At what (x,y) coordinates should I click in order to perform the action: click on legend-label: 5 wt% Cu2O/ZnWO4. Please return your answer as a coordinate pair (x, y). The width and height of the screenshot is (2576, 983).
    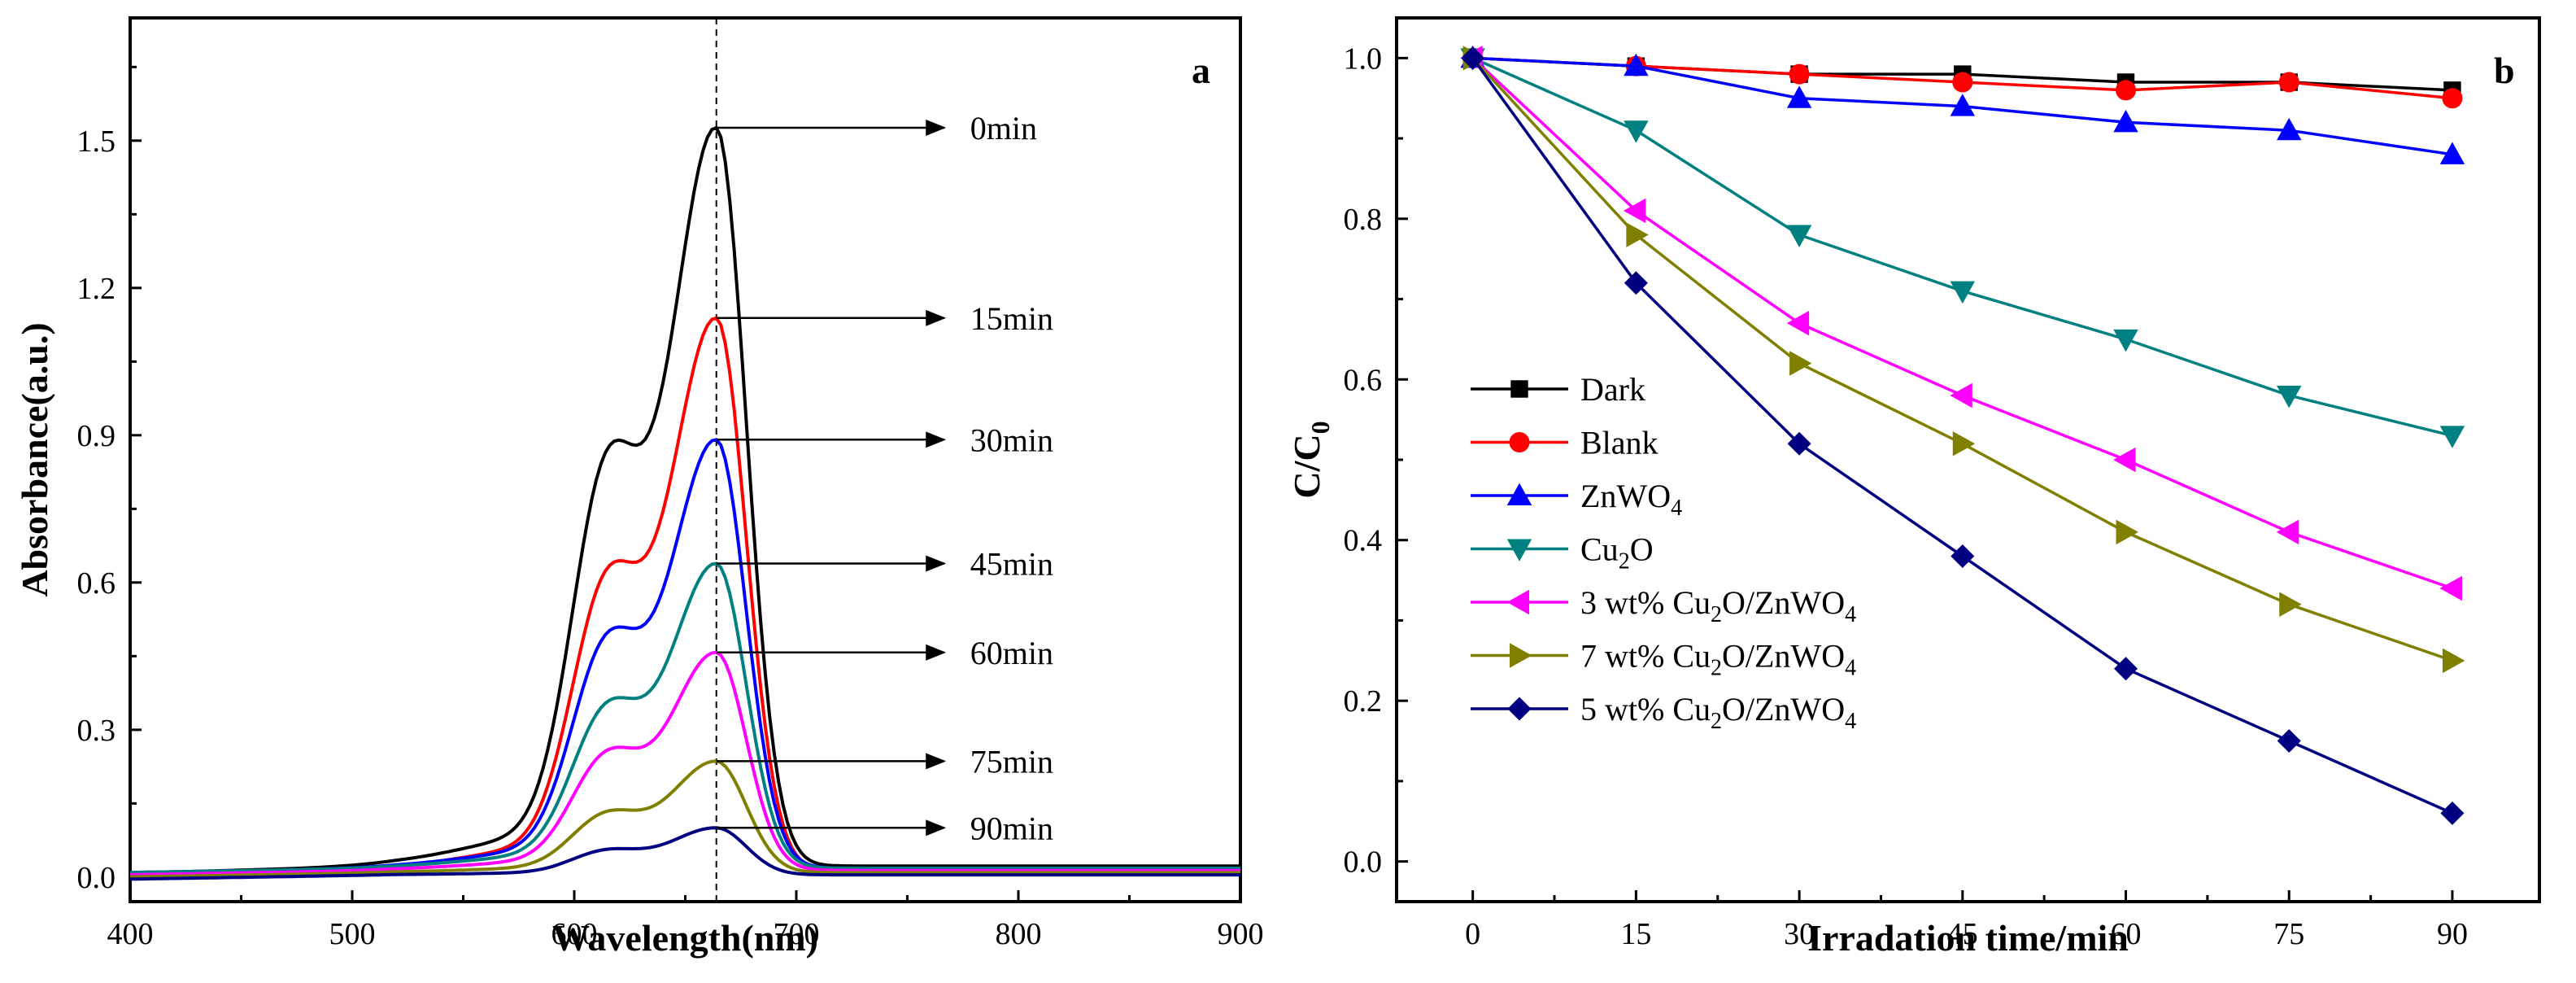
    Looking at the image, I should click on (1718, 712).